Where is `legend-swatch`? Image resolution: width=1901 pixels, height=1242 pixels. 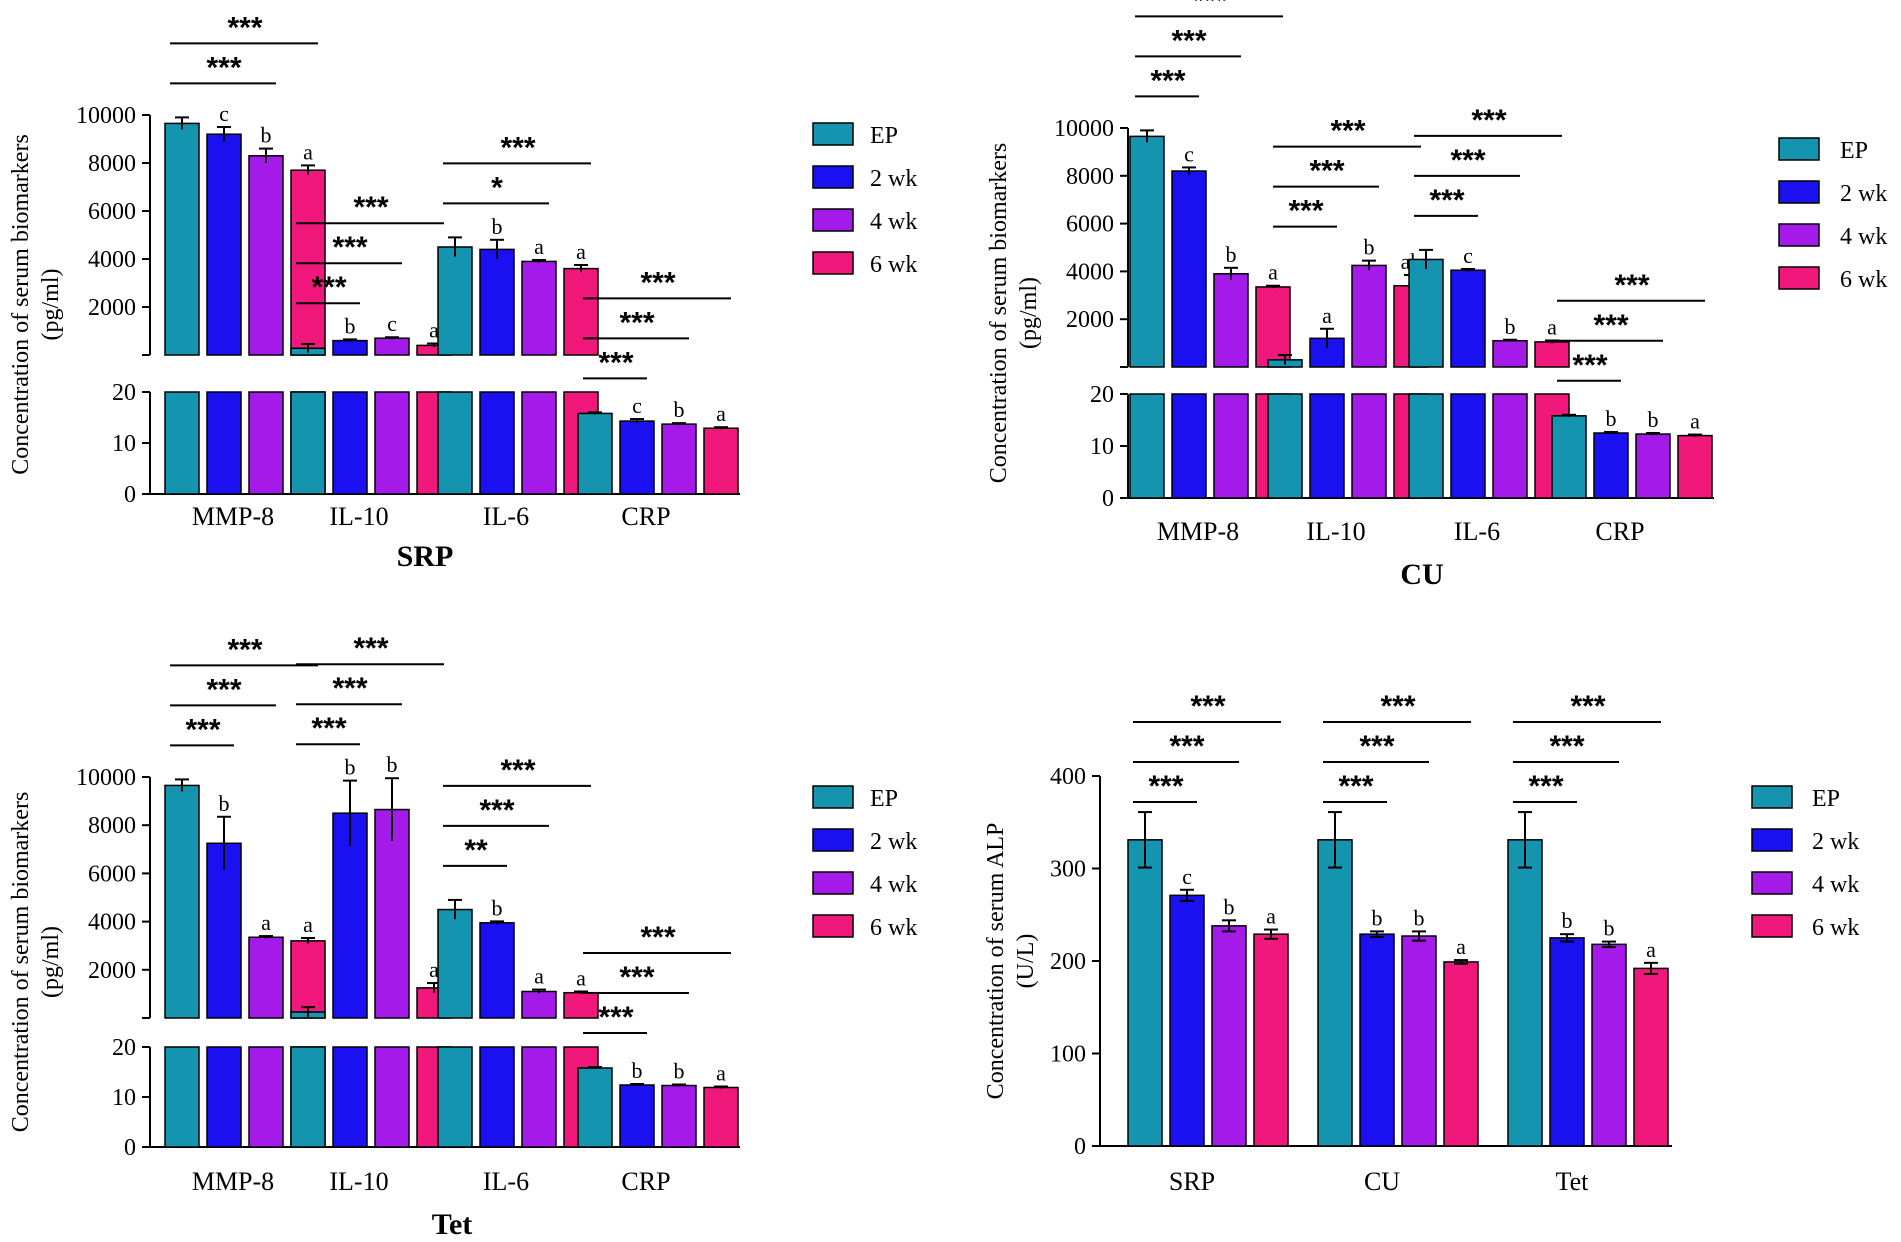 legend-swatch is located at coordinates (1799, 149).